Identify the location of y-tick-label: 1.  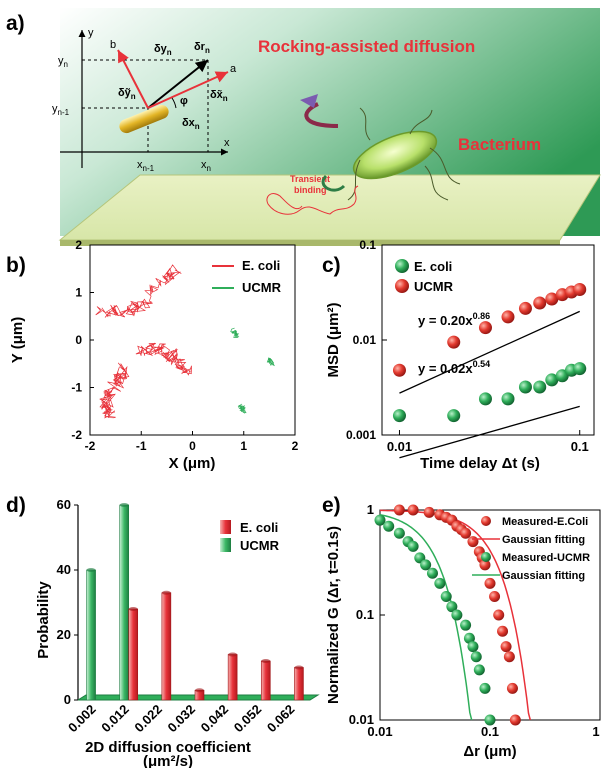
(370, 509).